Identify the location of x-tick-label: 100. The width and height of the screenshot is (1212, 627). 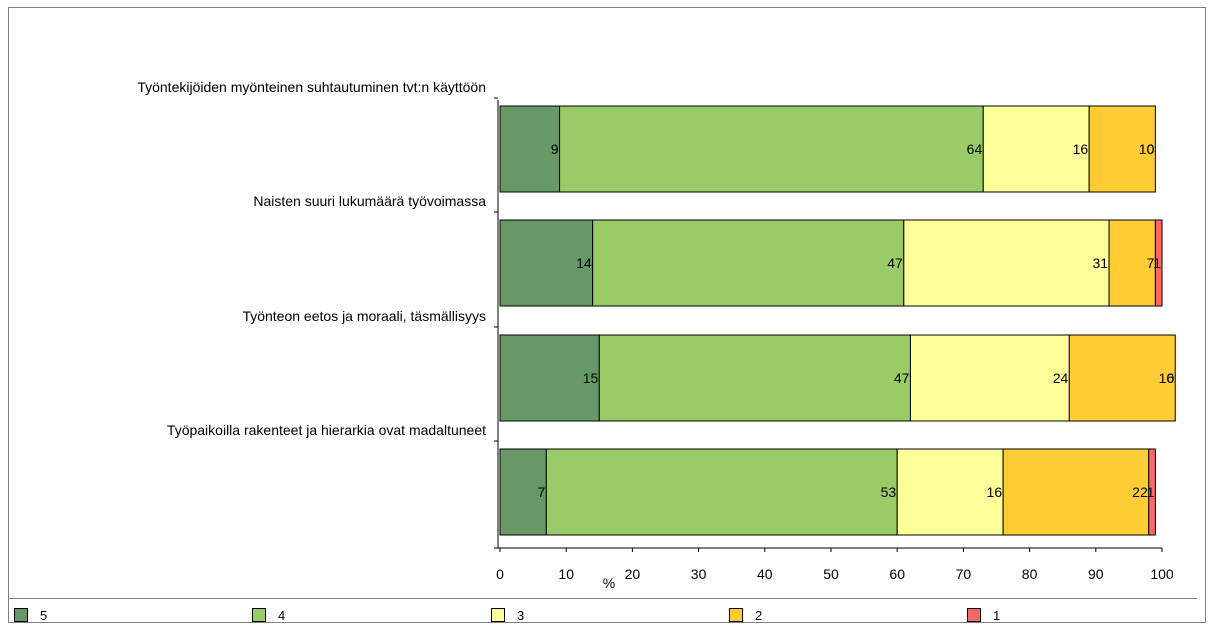
(1162, 574).